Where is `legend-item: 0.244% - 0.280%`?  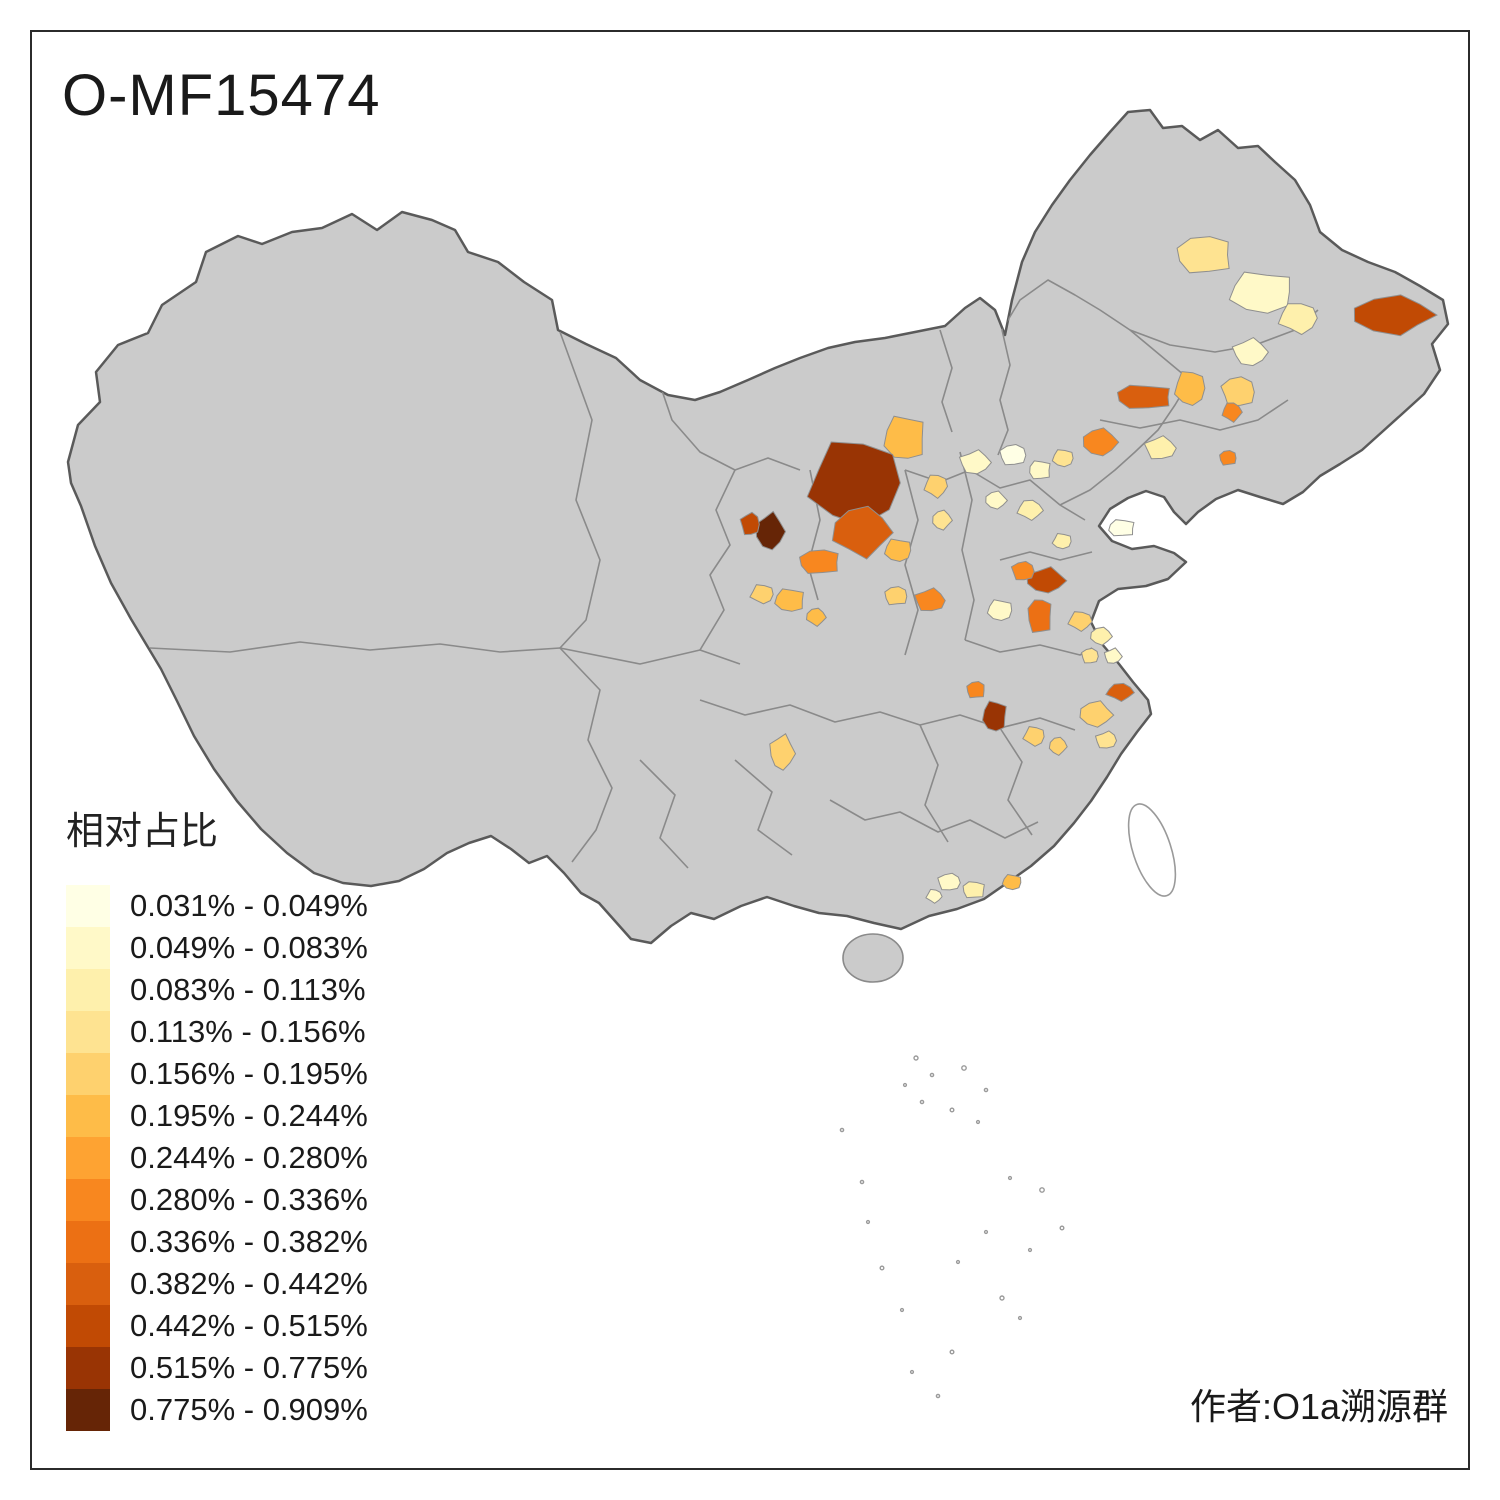 legend-item: 0.244% - 0.280% is located at coordinates (217, 1158).